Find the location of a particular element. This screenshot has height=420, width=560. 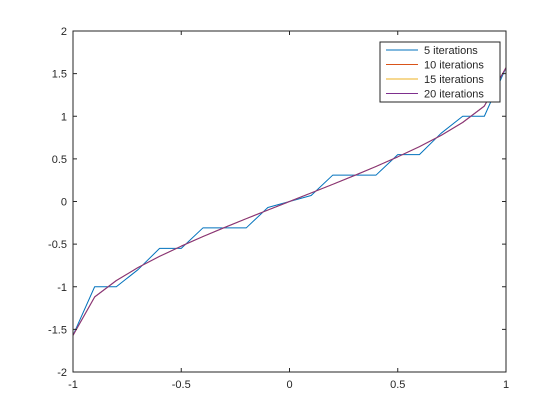

x-tick-label: 0 is located at coordinates (289, 385).